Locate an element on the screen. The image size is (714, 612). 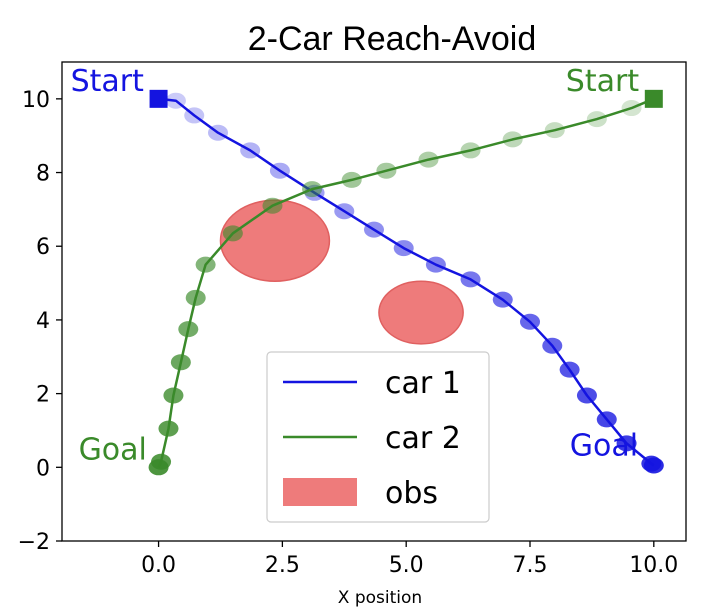
y-tick-label: 4 is located at coordinates (43, 321).